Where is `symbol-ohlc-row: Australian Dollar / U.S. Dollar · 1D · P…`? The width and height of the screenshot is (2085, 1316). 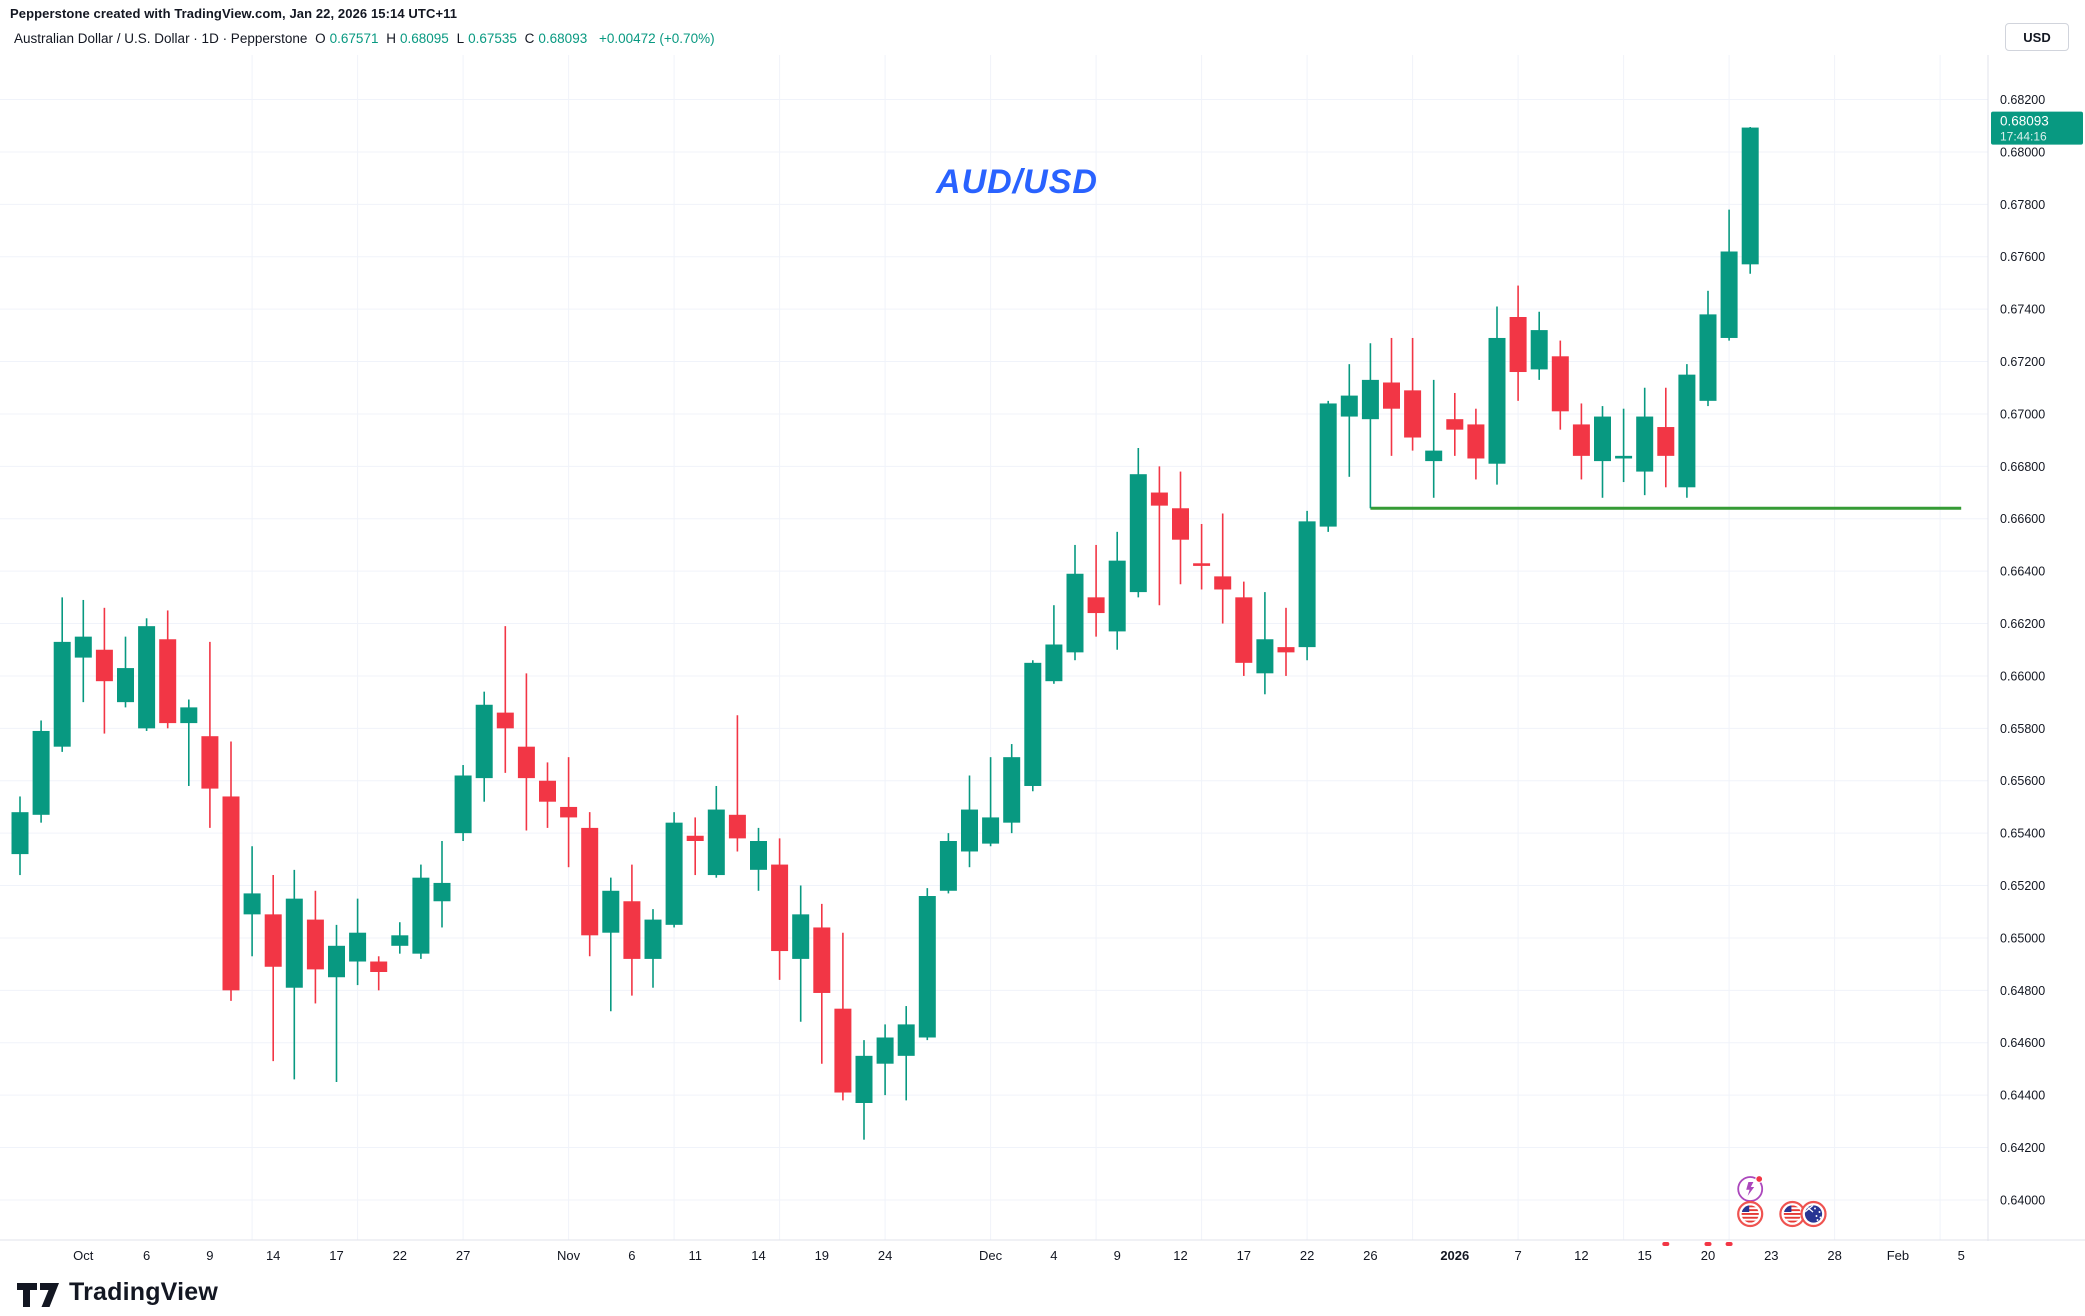 symbol-ohlc-row: Australian Dollar / U.S. Dollar · 1D · P… is located at coordinates (366, 38).